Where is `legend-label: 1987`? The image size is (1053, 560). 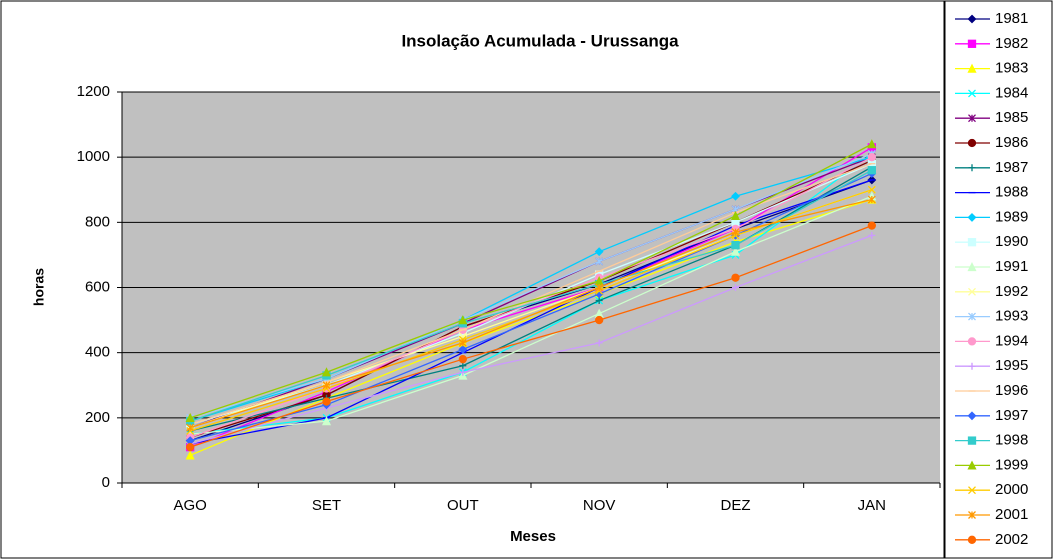 legend-label: 1987 is located at coordinates (1011, 167).